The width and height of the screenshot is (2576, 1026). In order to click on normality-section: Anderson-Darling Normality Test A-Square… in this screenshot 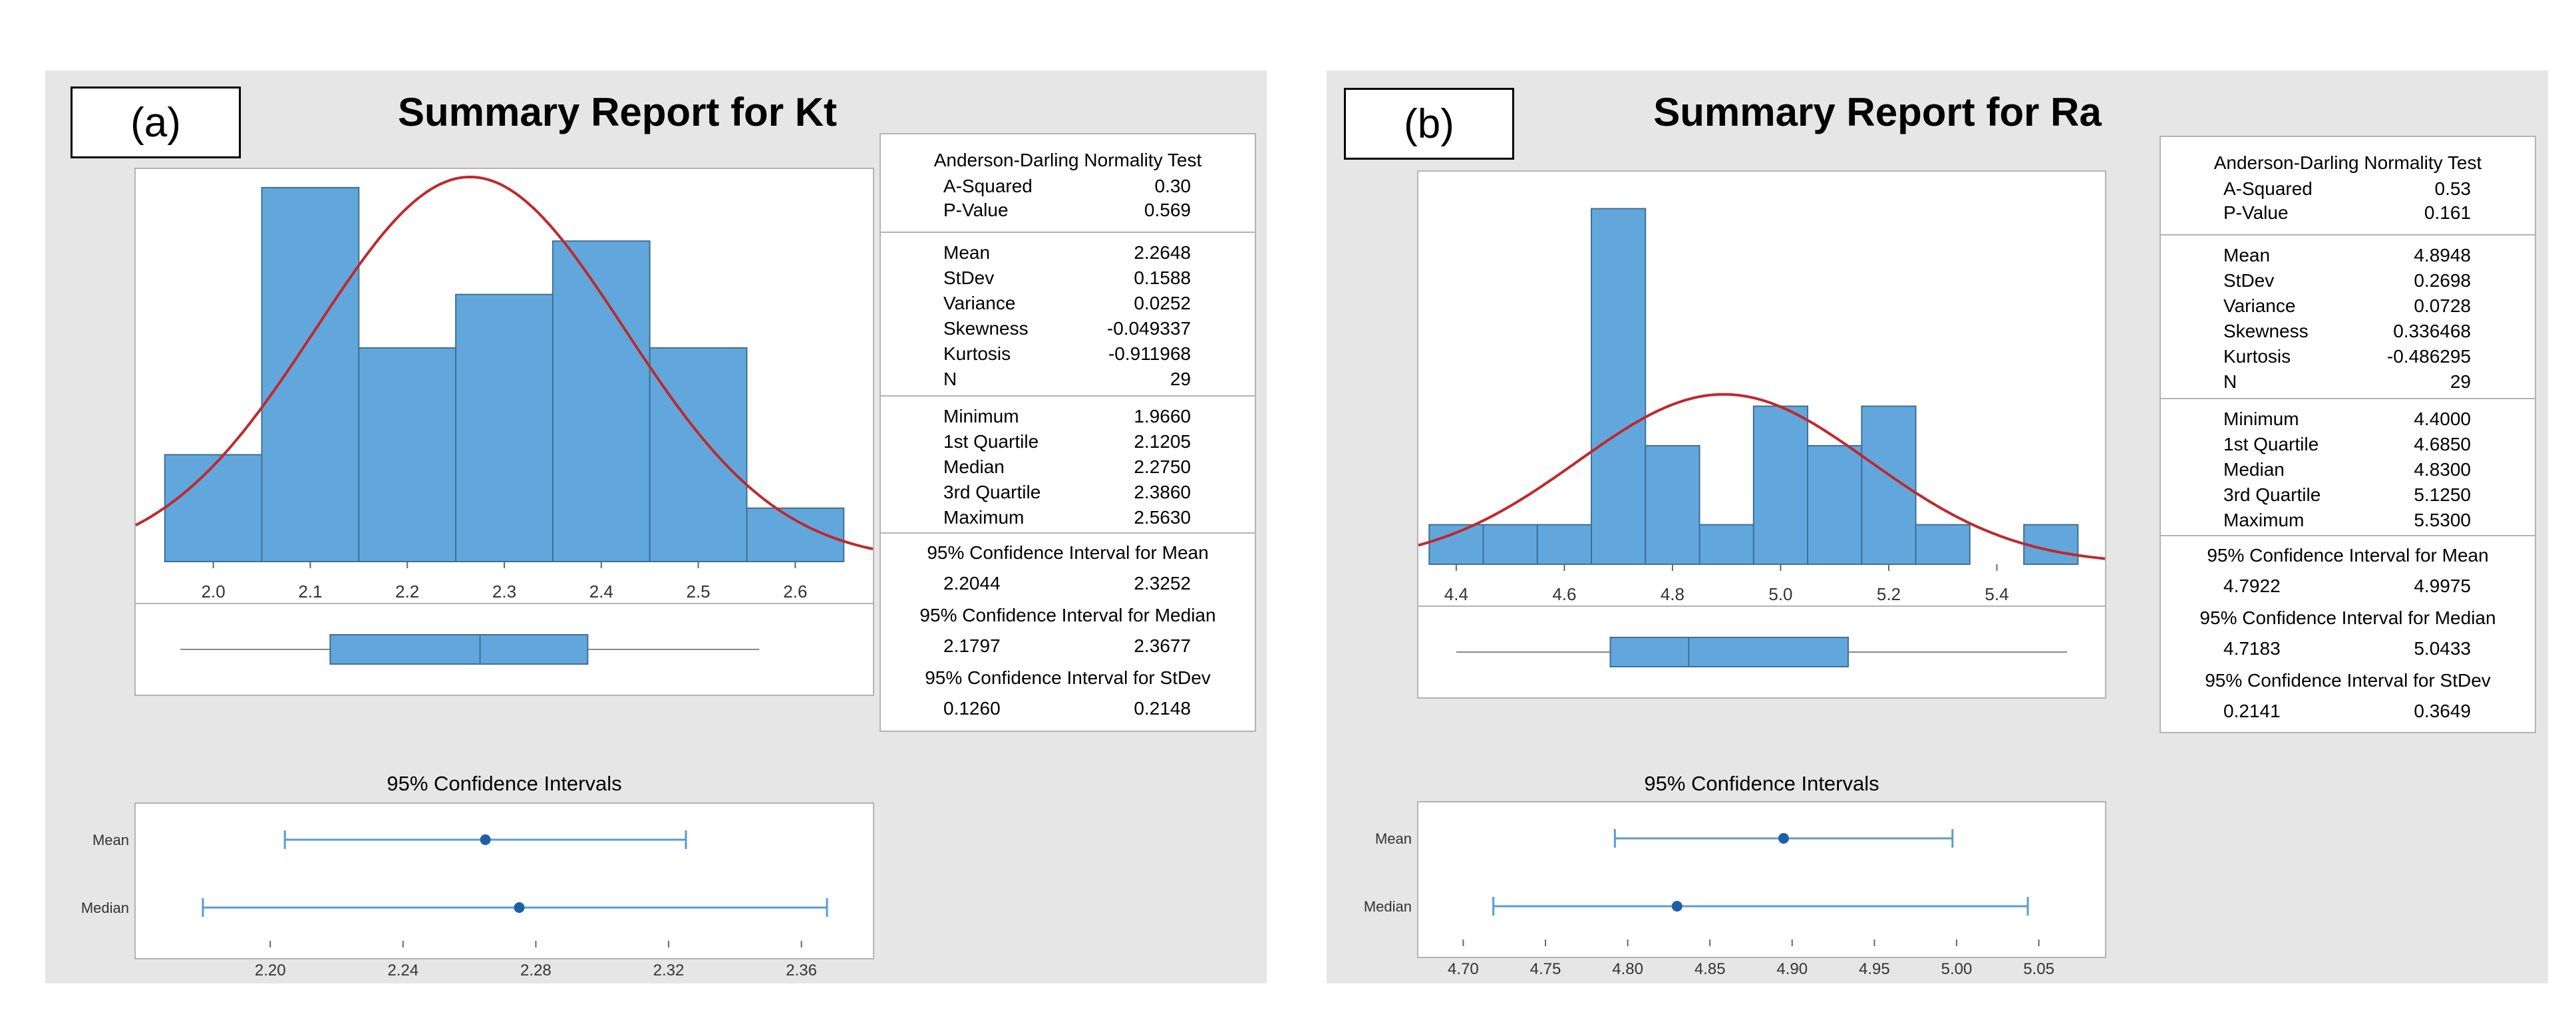, I will do `click(1068, 183)`.